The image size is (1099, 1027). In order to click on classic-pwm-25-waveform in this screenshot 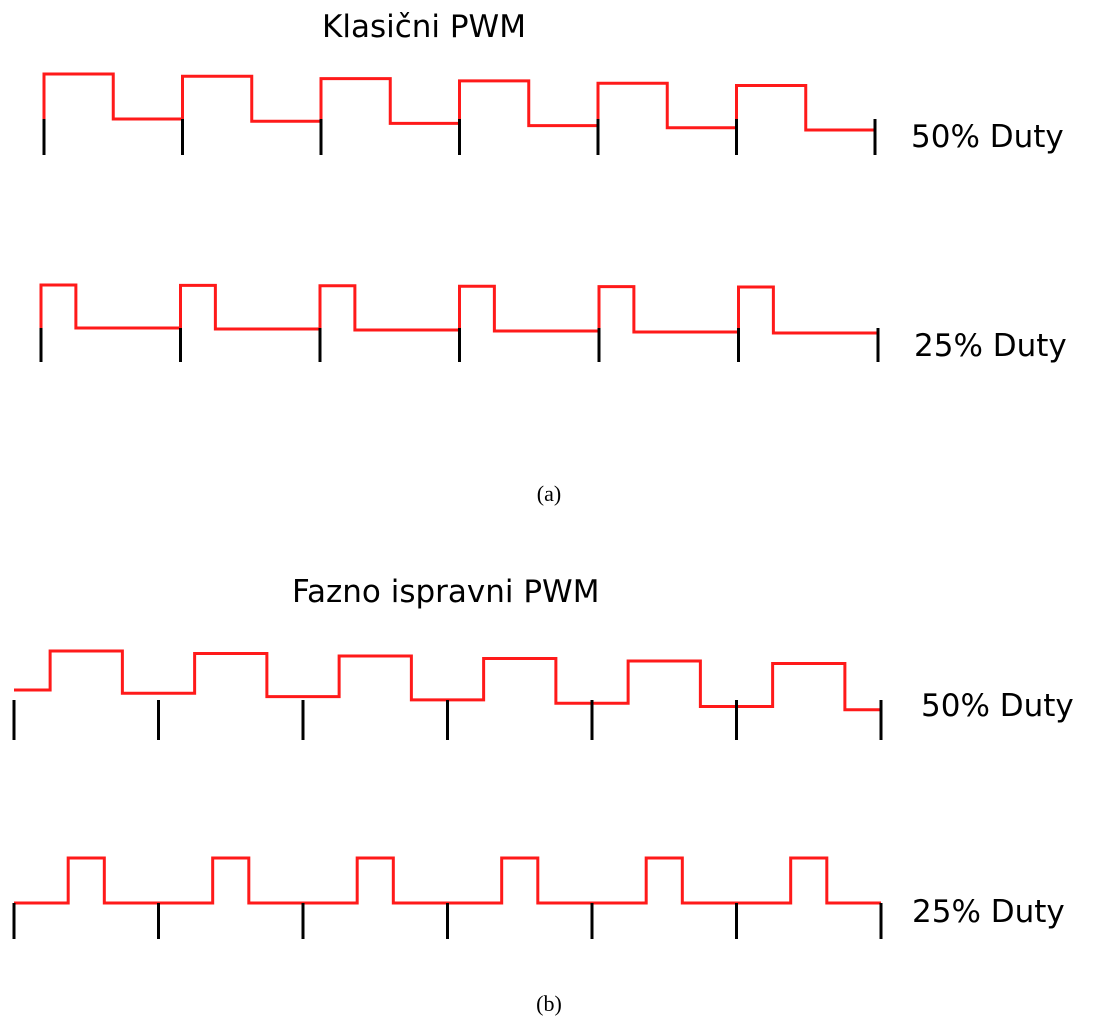, I will do `click(459, 322)`.